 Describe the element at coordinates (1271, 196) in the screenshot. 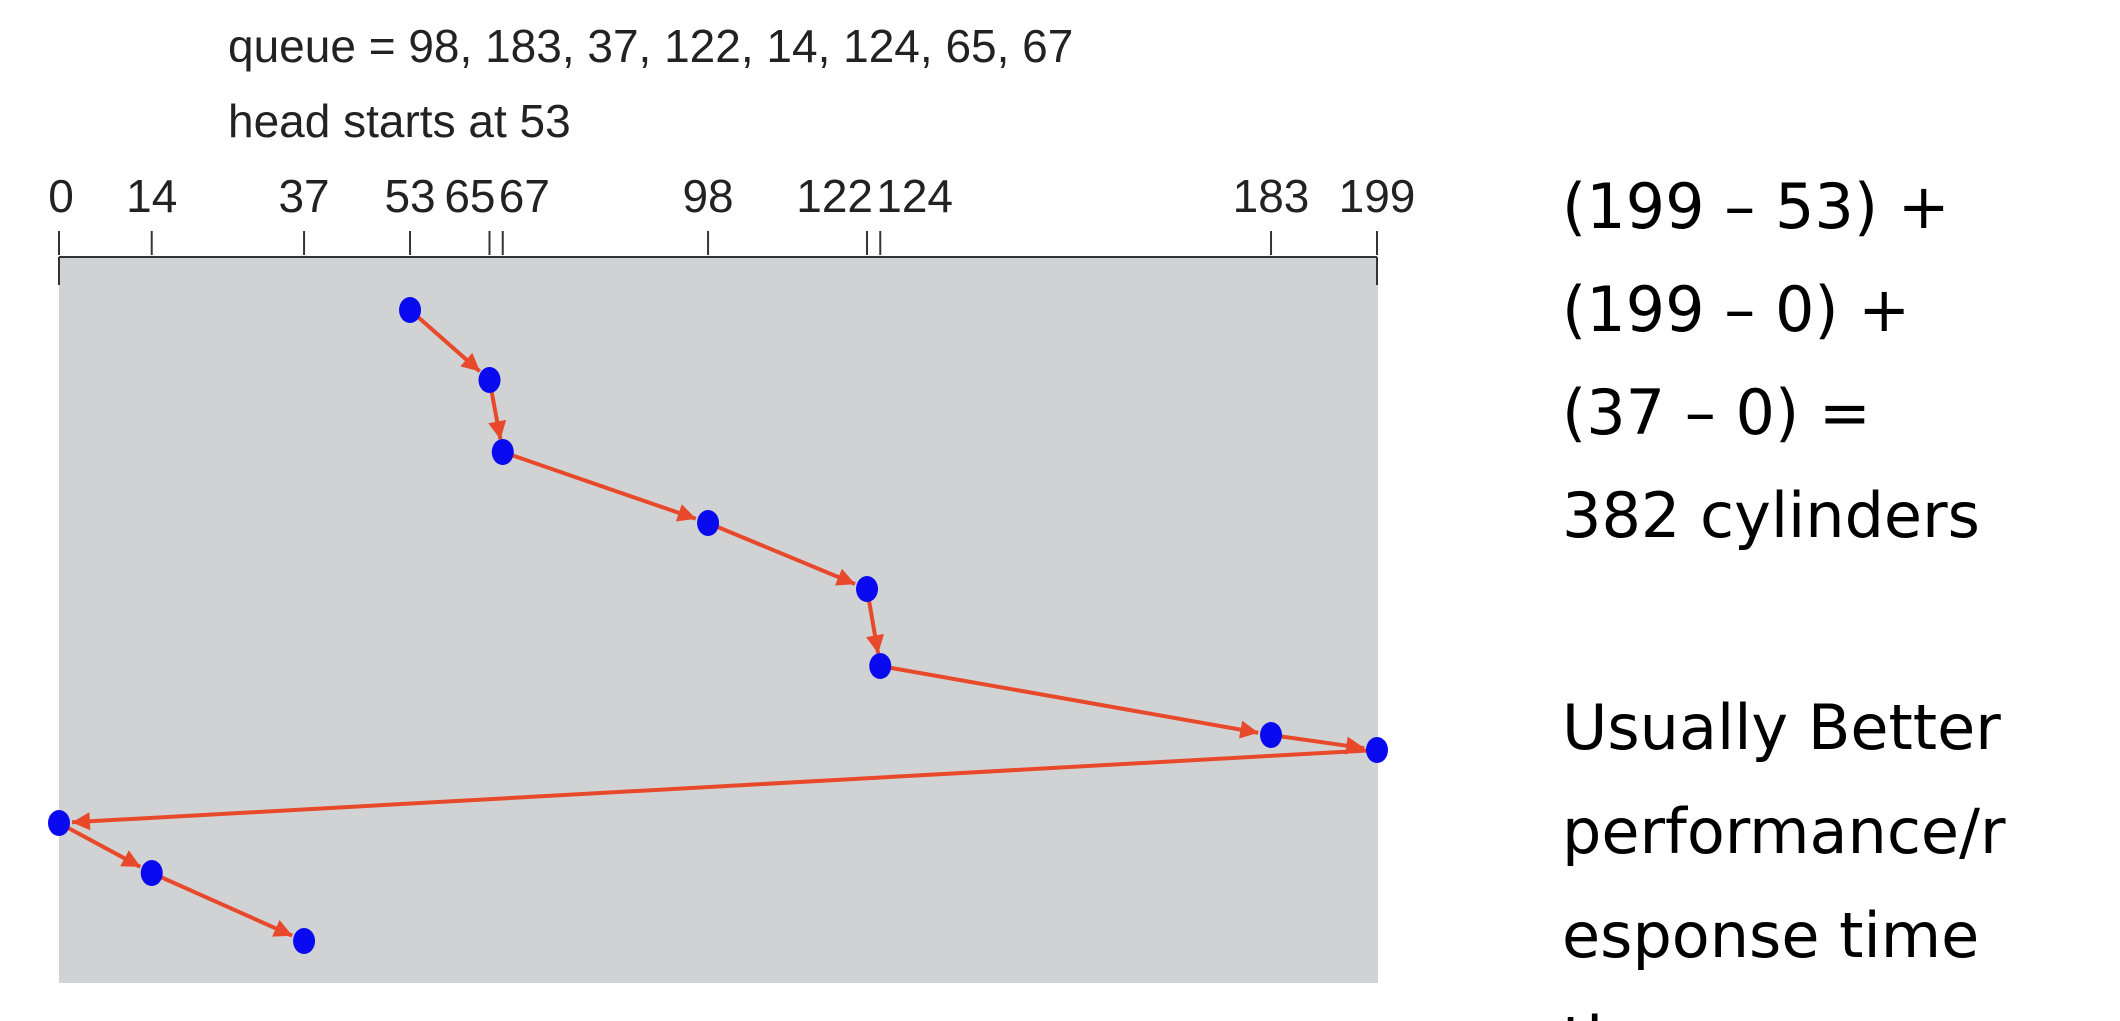

I see `tick-label: 183` at that location.